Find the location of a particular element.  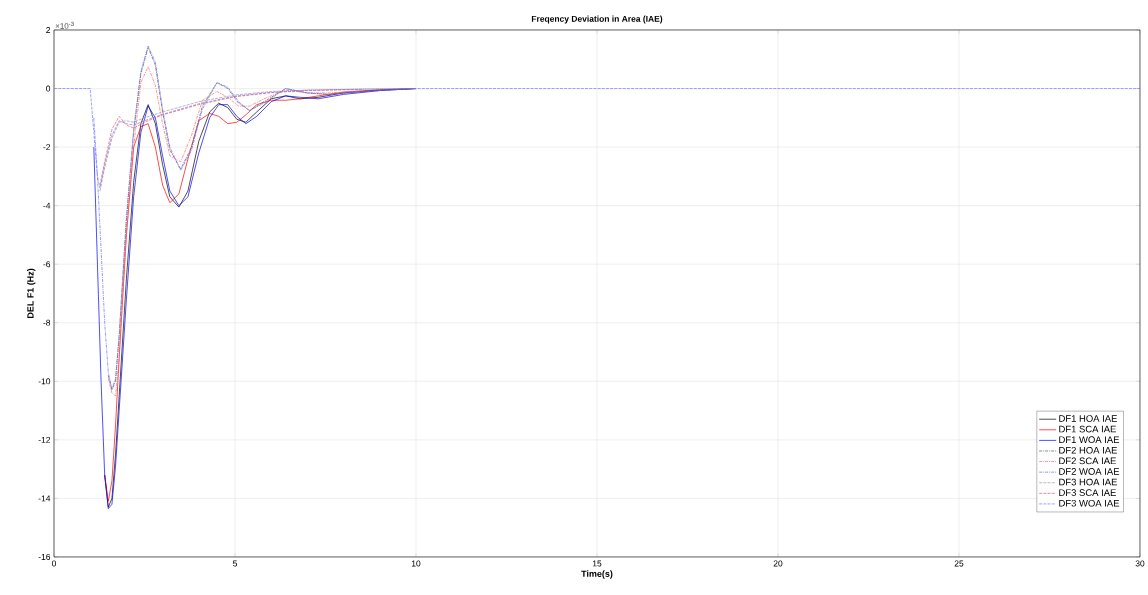

y-tick-label: -8 is located at coordinates (47, 322).